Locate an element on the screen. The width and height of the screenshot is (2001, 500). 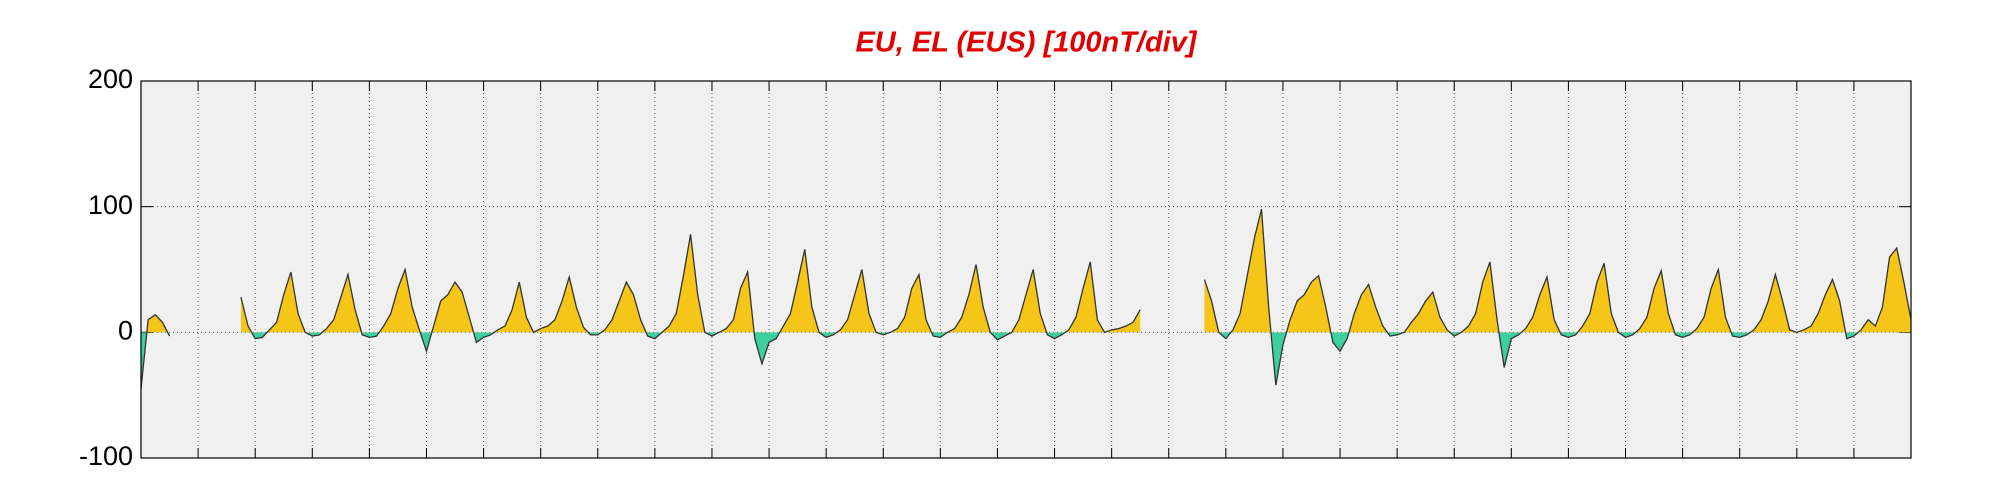
chart-title: EU, EL (EUS) [100nT/div] is located at coordinates (1026, 43).